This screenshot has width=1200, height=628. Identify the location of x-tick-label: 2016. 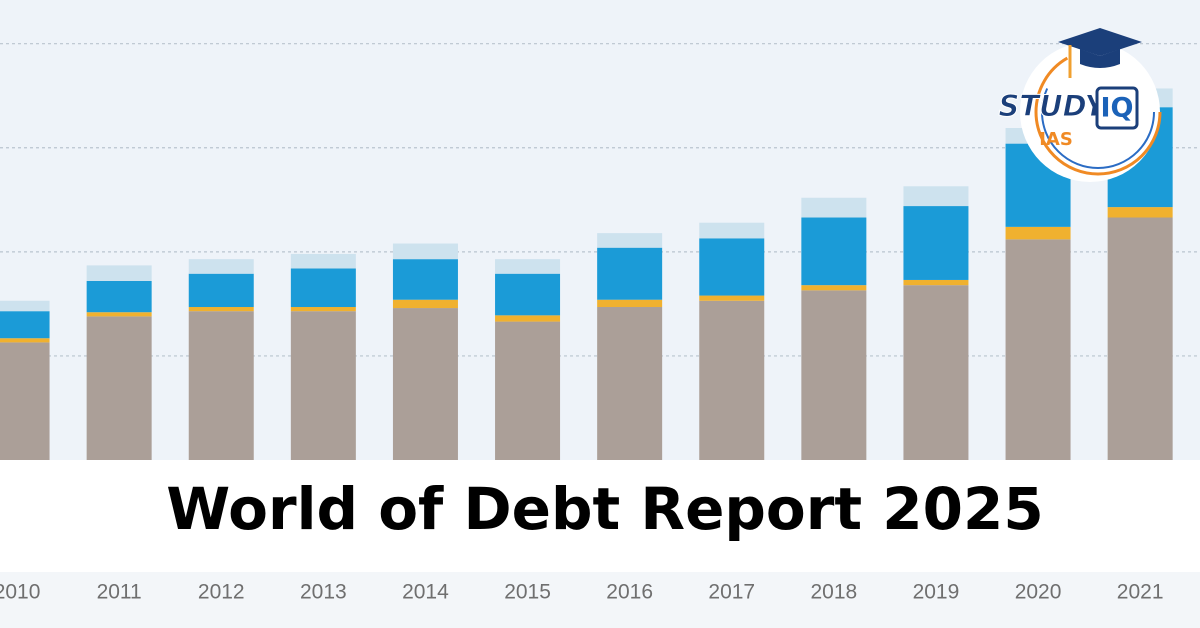
(629, 592).